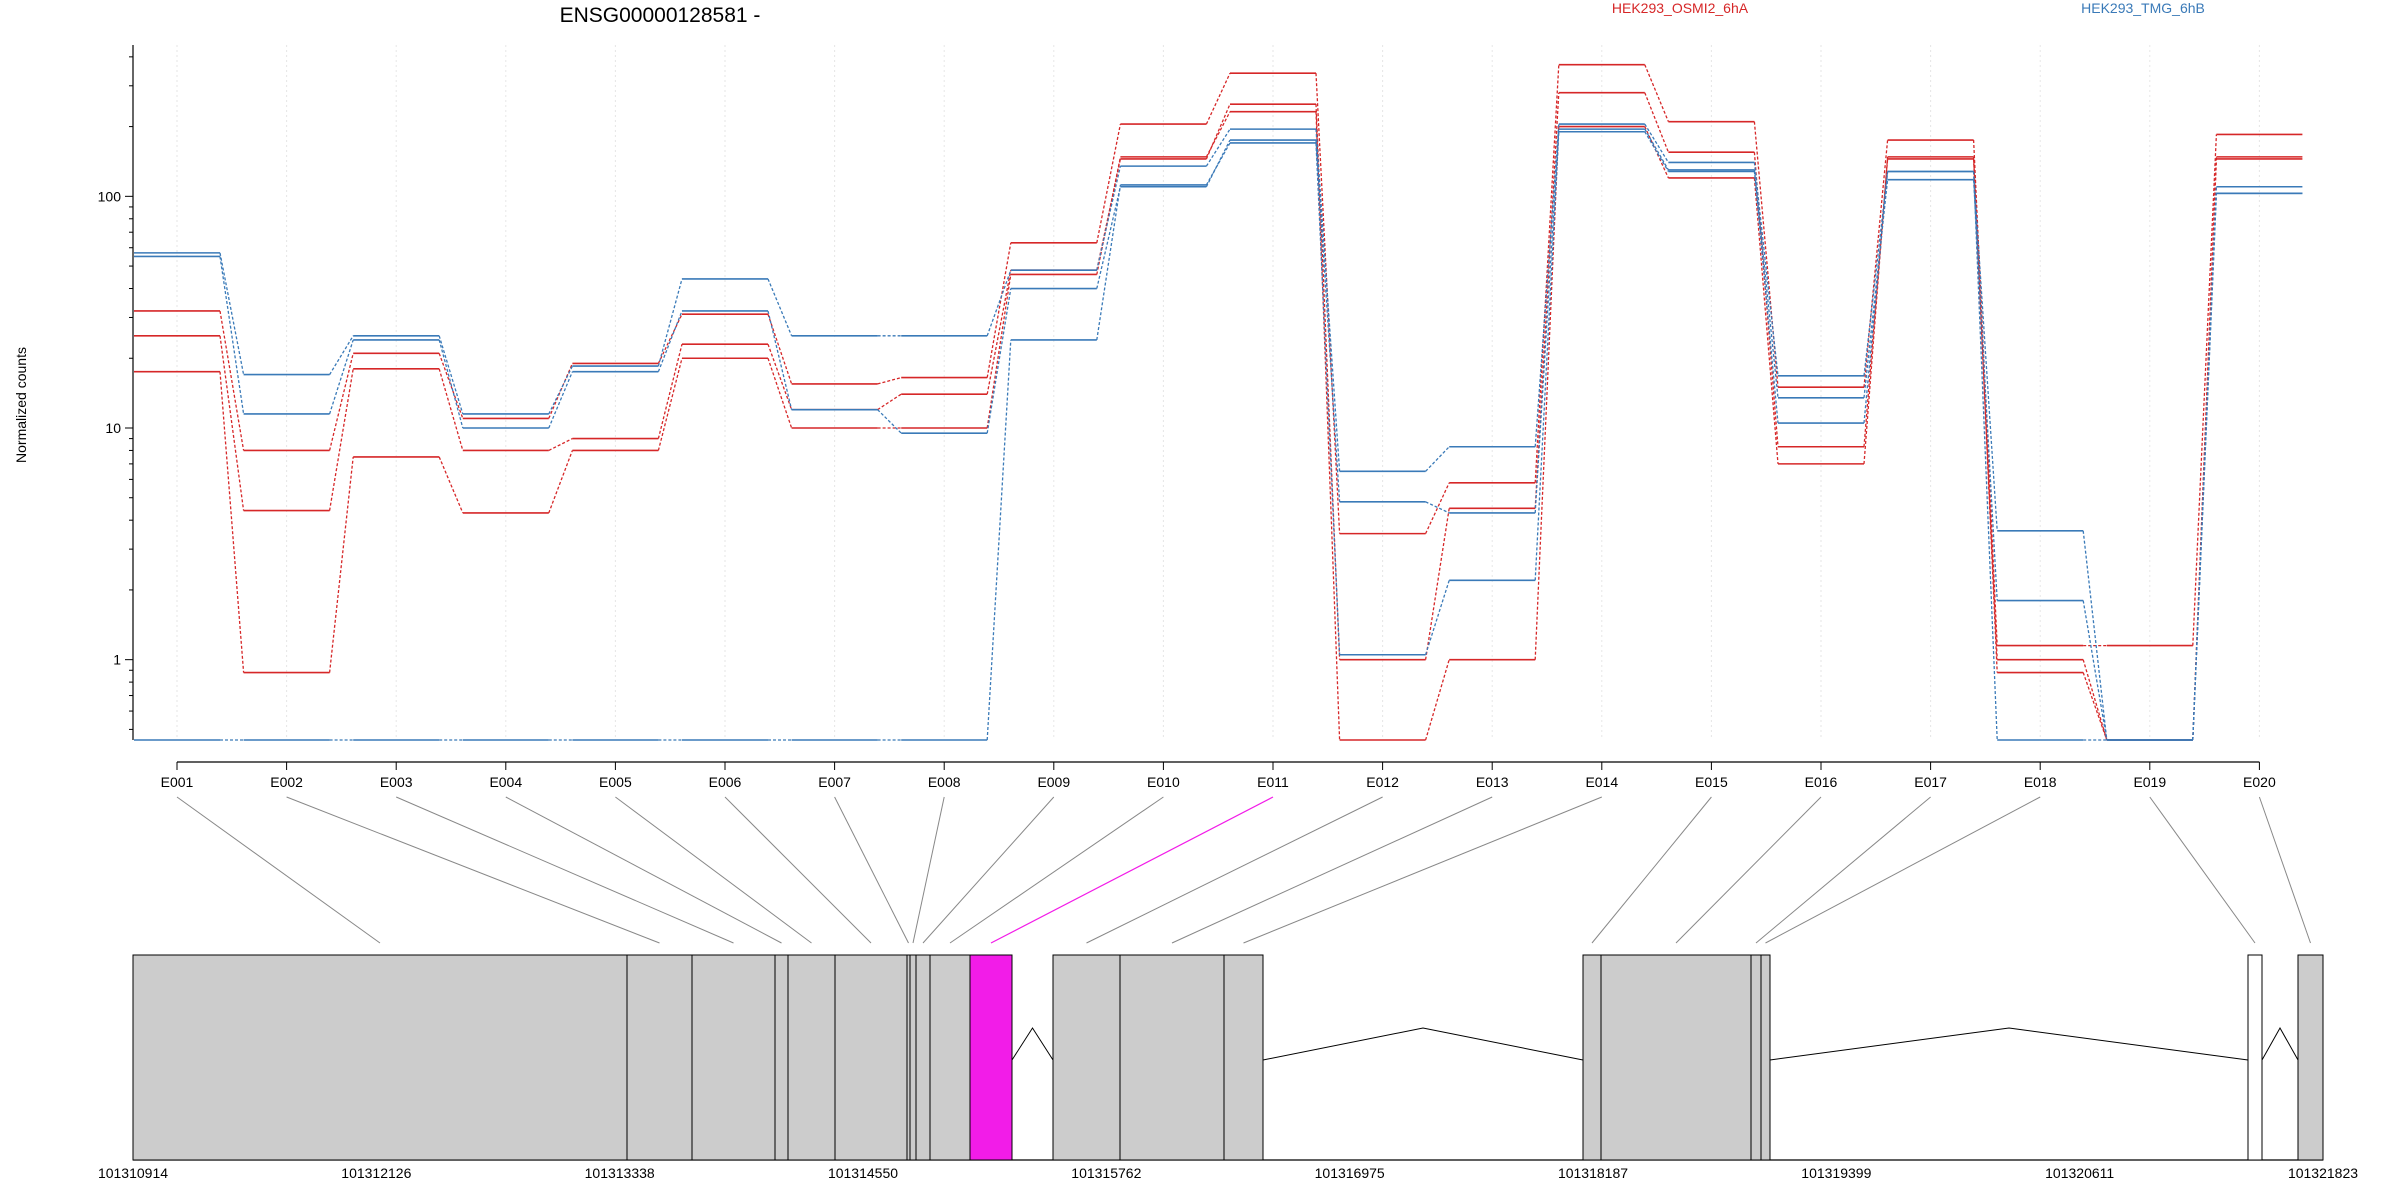  Describe the element at coordinates (834, 782) in the screenshot. I see `x-tick-label: E007` at that location.